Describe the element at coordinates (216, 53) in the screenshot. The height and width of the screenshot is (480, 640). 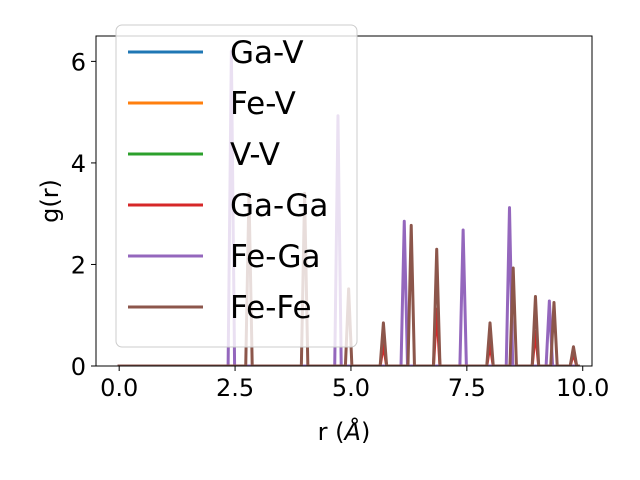
I see `legend-entry-ga-v: Ga-V` at that location.